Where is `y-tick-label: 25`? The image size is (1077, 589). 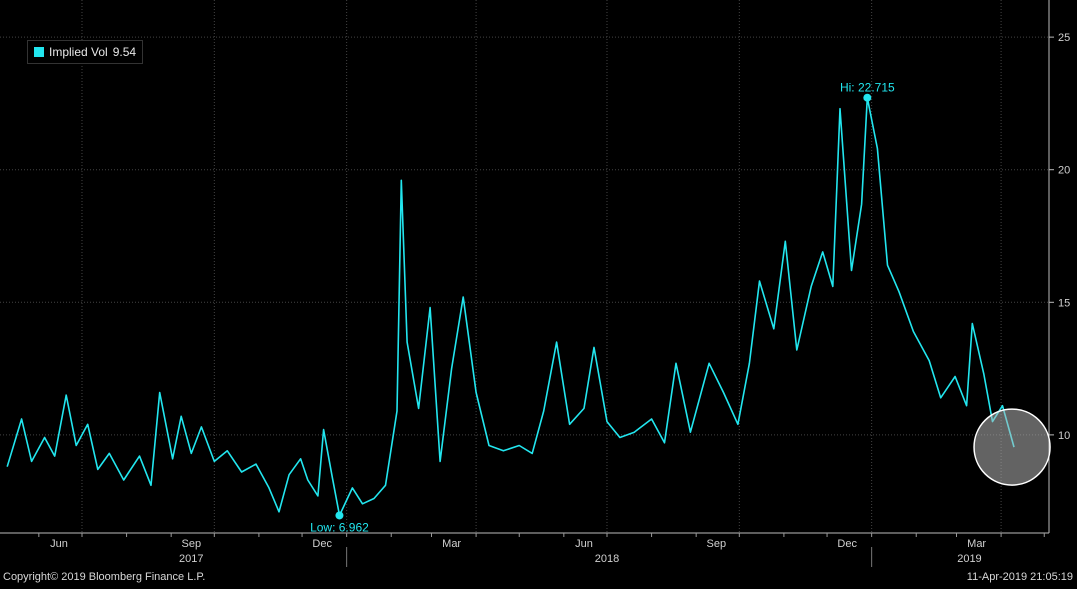 y-tick-label: 25 is located at coordinates (1064, 38).